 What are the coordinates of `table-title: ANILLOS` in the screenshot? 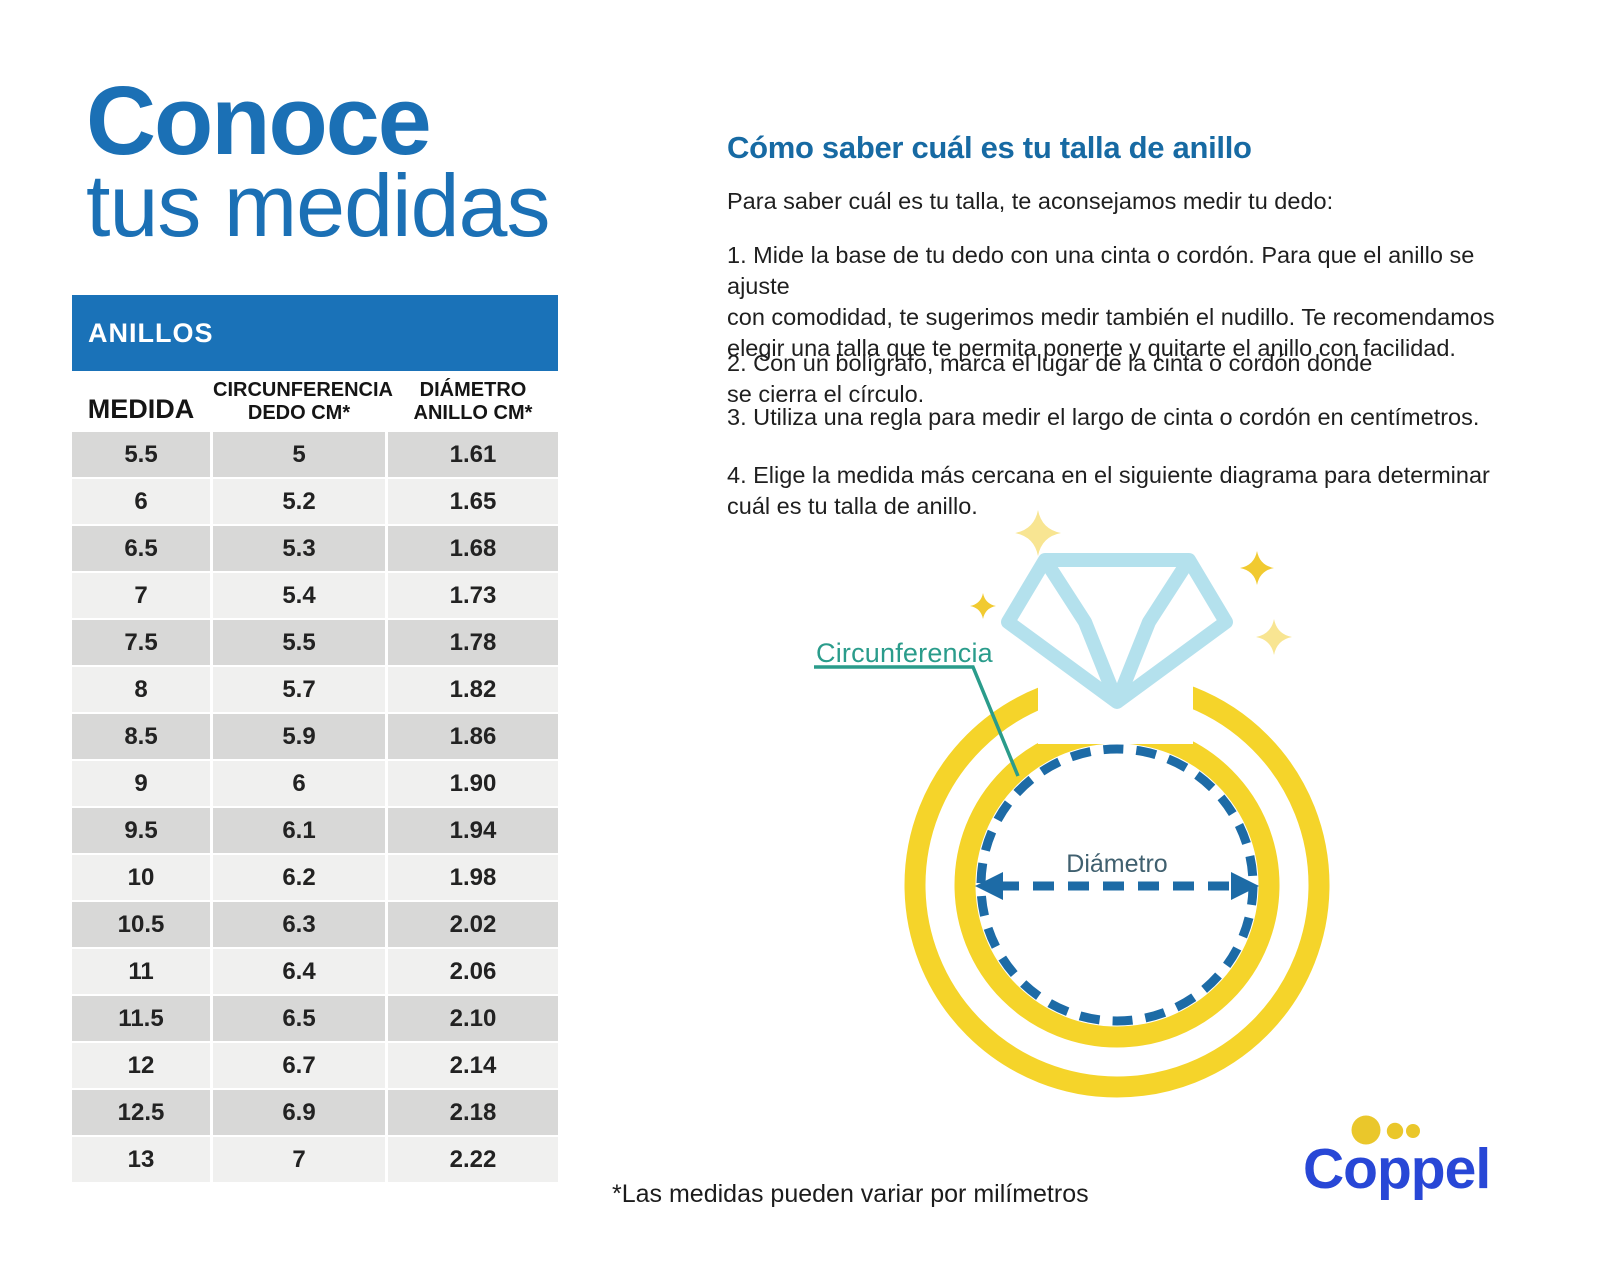 It's located at (151, 332).